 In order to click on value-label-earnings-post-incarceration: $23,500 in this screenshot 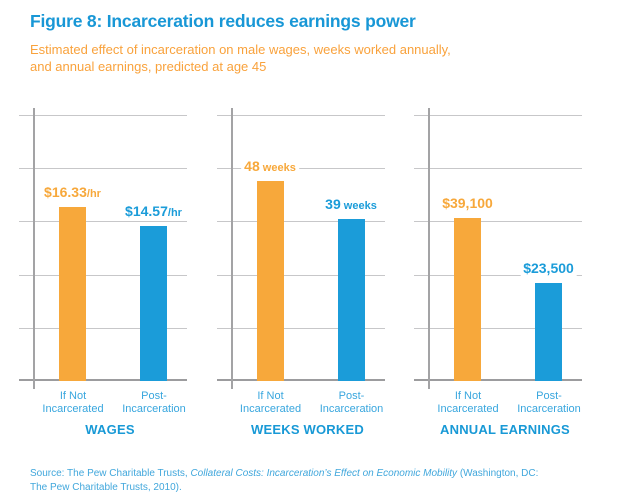, I will do `click(548, 269)`.